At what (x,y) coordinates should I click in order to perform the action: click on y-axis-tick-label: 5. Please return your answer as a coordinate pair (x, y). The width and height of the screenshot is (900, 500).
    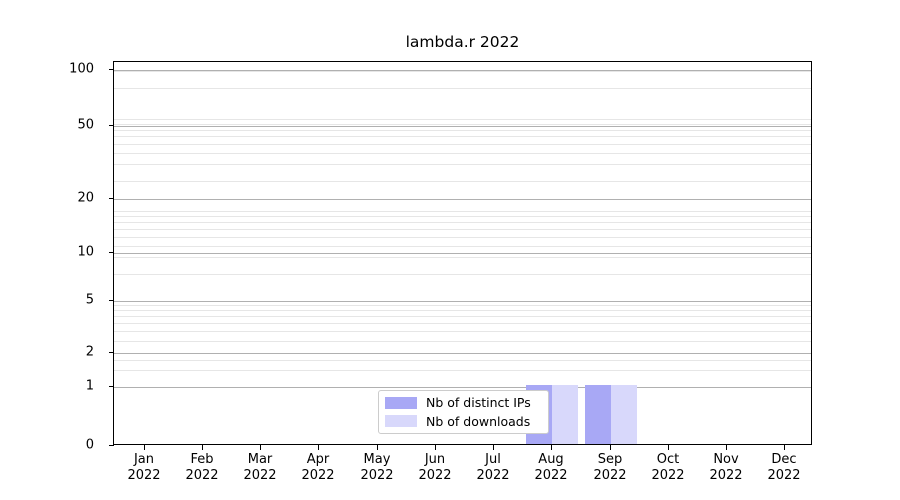
    Looking at the image, I should click on (89, 300).